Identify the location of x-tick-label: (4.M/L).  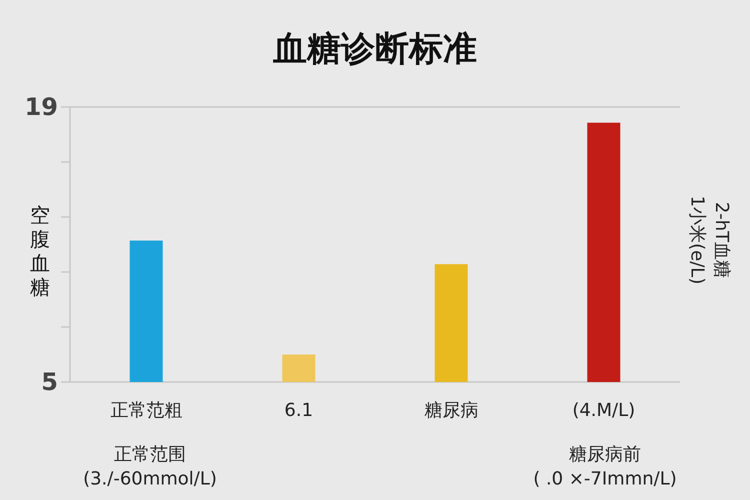
(604, 410).